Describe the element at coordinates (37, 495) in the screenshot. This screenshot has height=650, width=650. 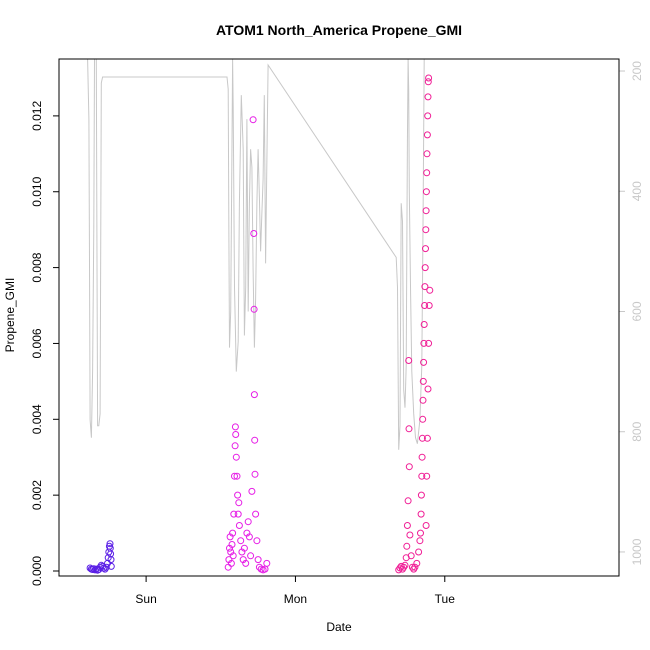
I see `y-tick-label: 0.002` at that location.